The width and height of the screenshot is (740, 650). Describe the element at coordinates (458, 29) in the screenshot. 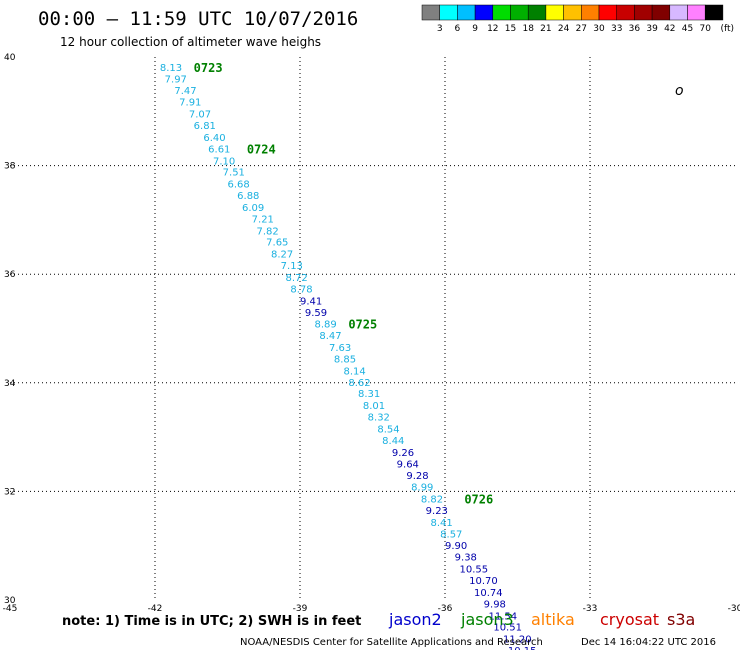

I see `colorbar-label: 6` at that location.